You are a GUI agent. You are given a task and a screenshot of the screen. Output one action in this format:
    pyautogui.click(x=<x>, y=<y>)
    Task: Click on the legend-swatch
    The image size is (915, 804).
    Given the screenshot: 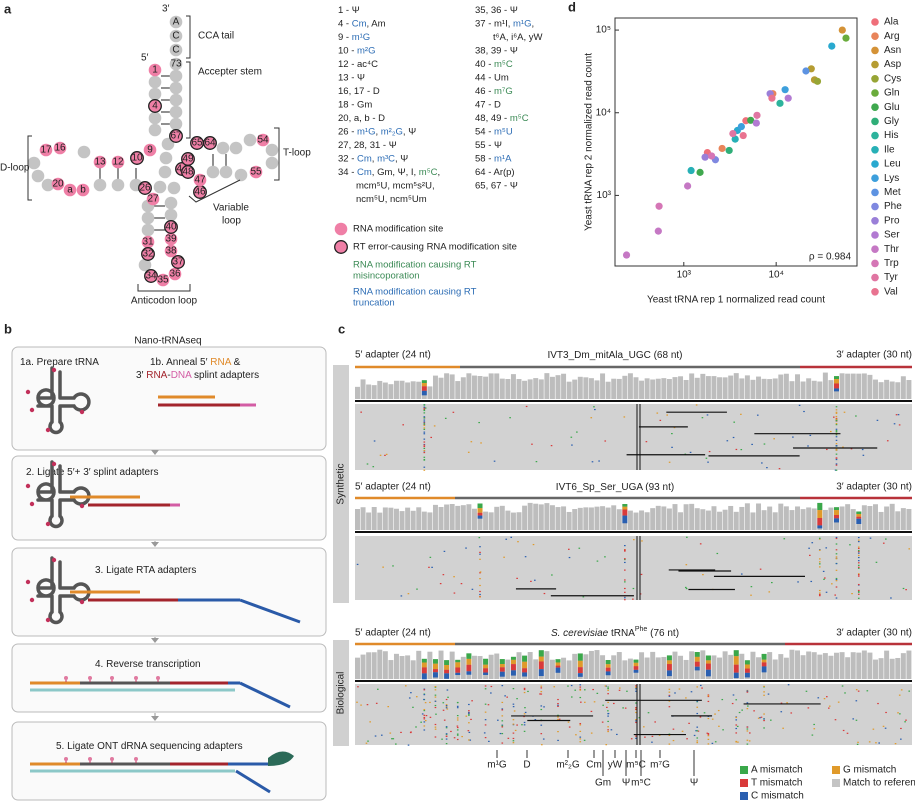 What is the action you would take?
    pyautogui.click(x=744, y=796)
    